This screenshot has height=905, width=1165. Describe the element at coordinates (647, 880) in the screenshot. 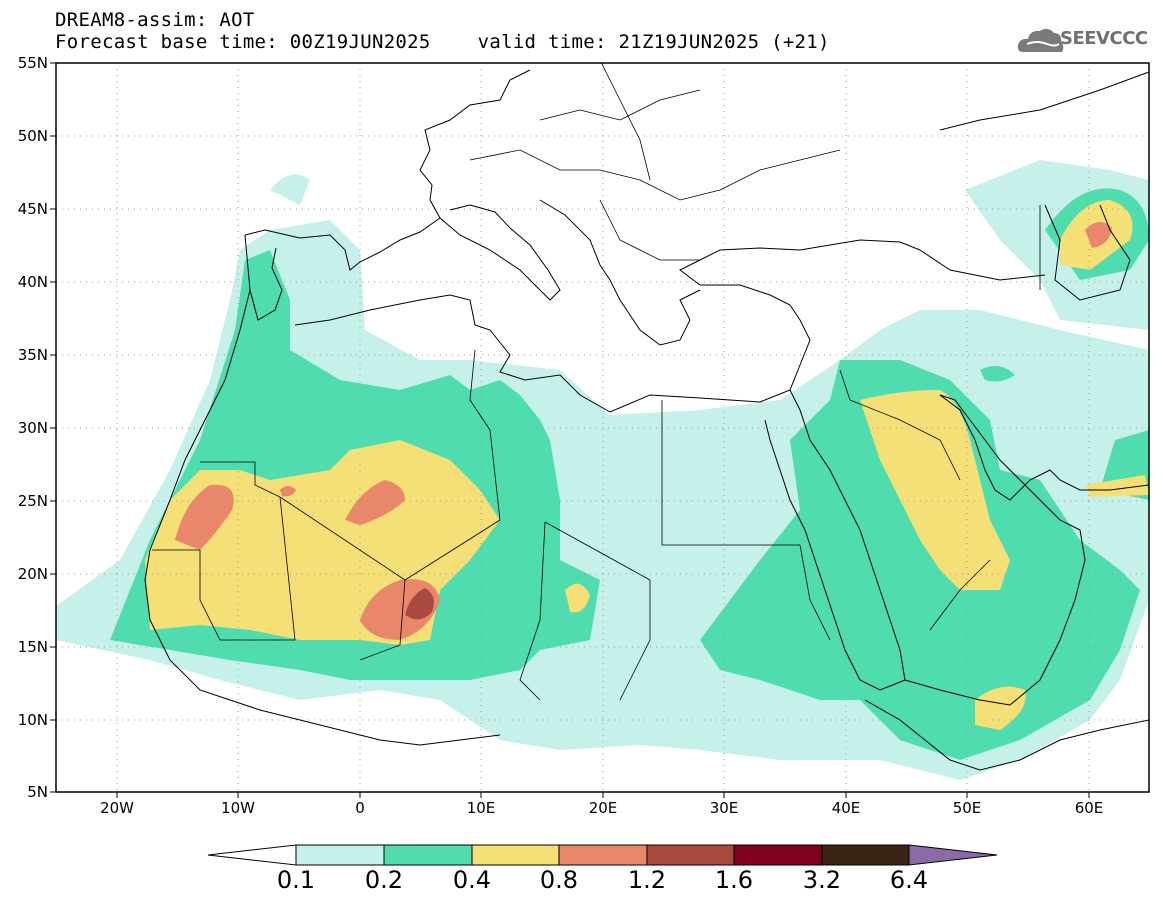

I see `colorbar-label-1.2: 1.2` at that location.